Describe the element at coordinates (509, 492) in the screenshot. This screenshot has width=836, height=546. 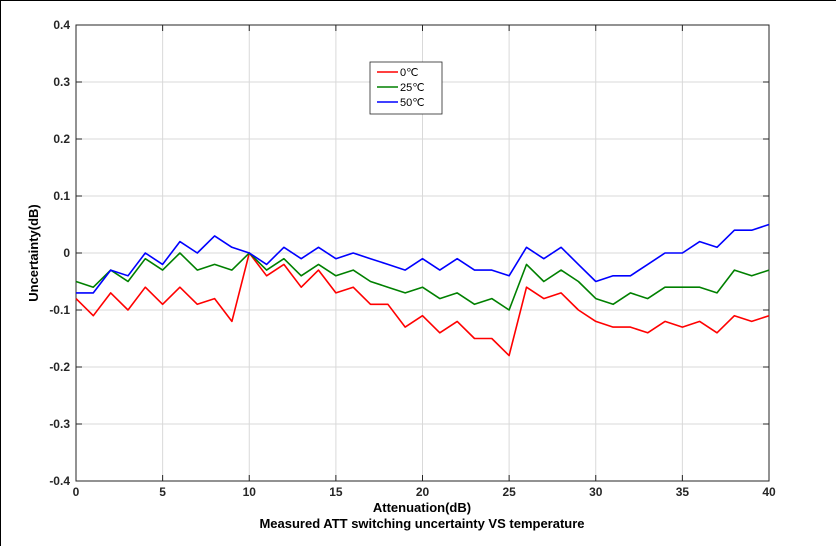
I see `x-tick-label: 25` at that location.